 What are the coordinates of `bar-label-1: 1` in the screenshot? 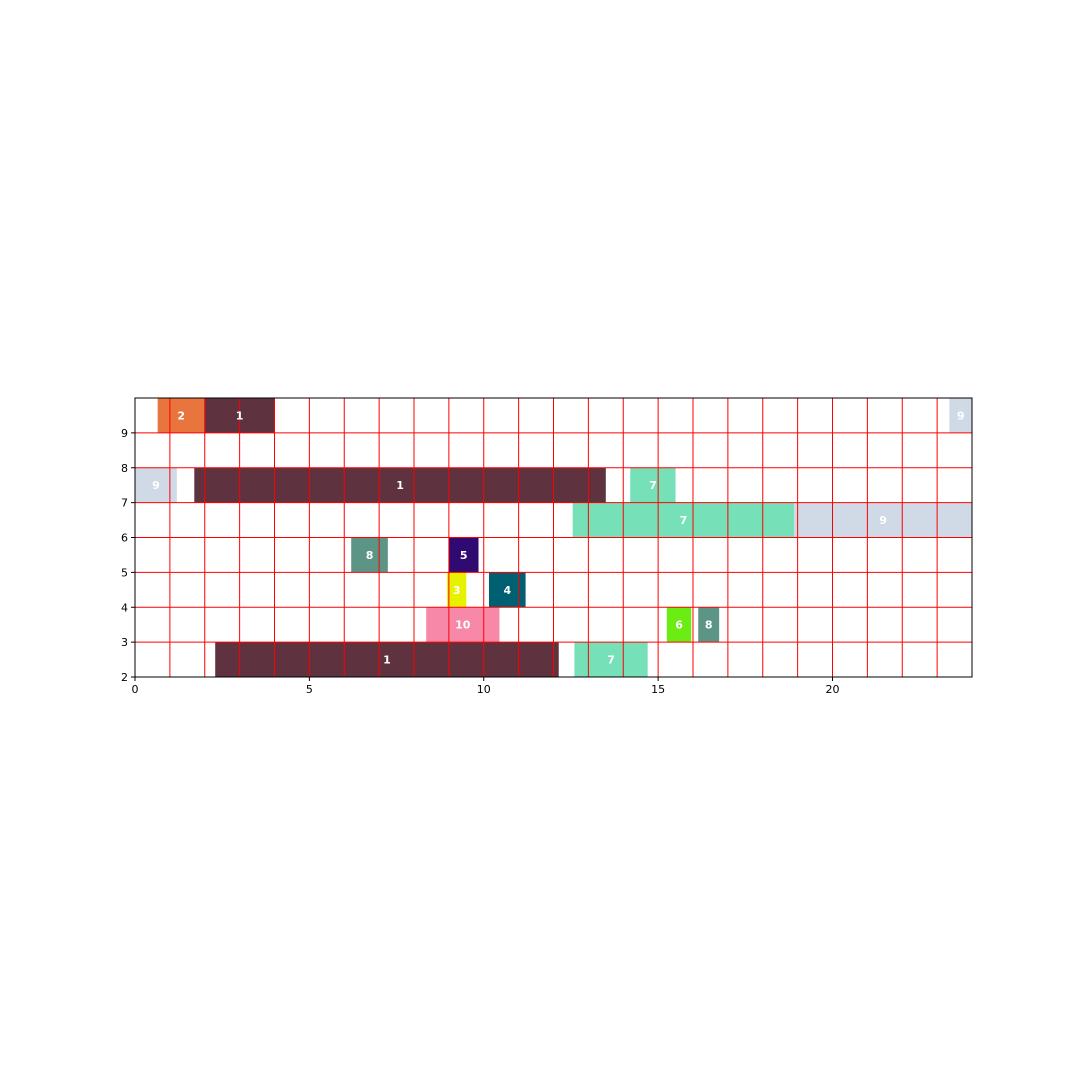 It's located at (240, 415).